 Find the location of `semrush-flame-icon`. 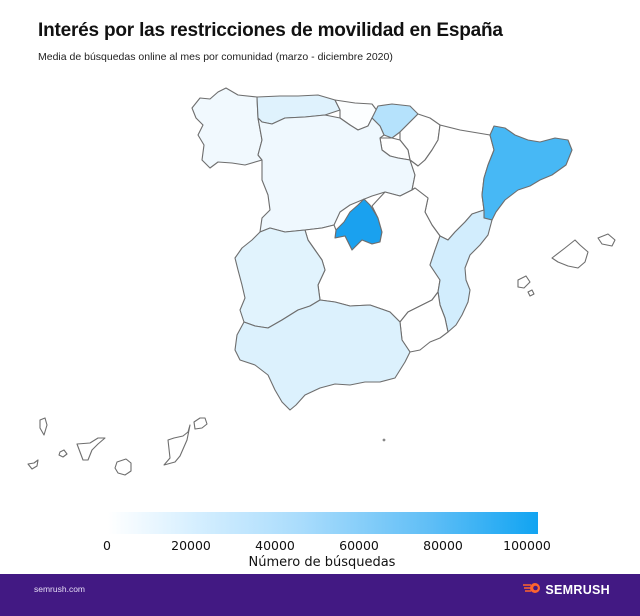

semrush-flame-icon is located at coordinates (532, 590).